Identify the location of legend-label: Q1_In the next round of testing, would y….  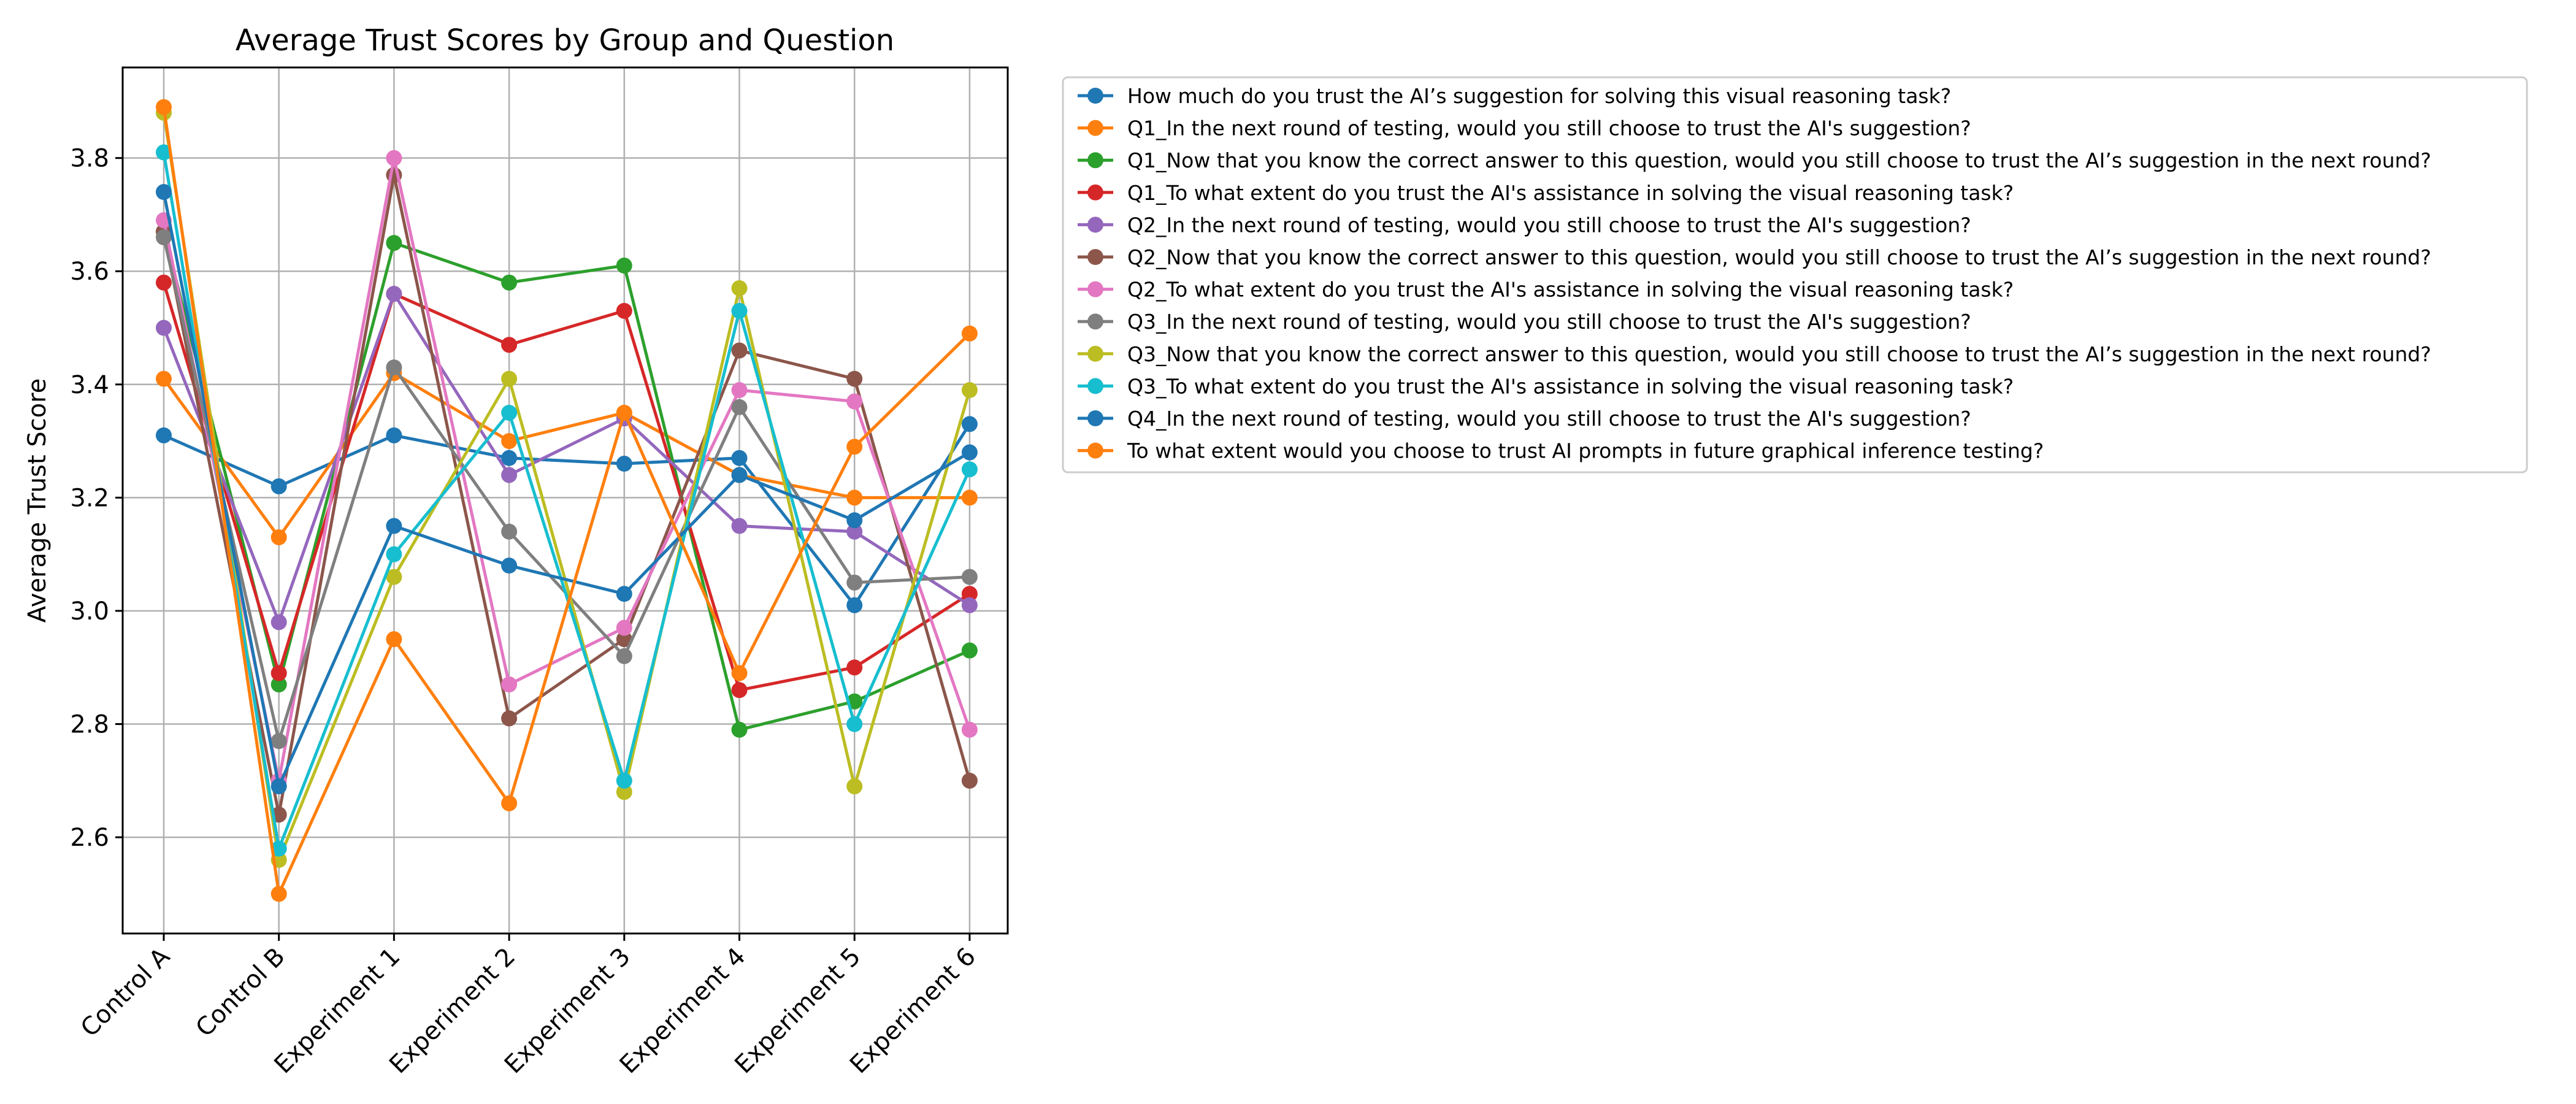
(1549, 128).